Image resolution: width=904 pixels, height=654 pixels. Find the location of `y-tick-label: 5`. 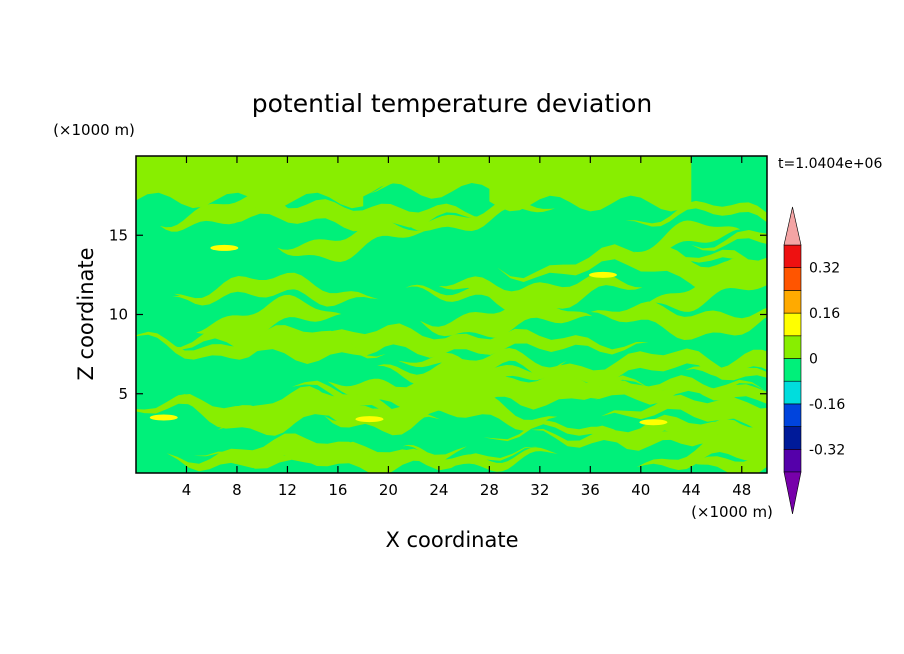

y-tick-label: 5 is located at coordinates (123, 394).